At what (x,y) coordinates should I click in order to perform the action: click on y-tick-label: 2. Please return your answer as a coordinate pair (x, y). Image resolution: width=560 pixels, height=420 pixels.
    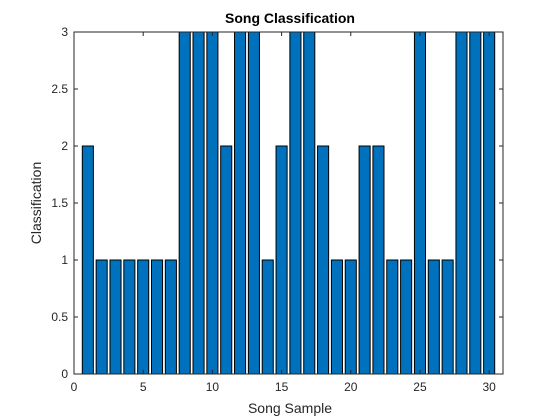
    Looking at the image, I should click on (64, 146).